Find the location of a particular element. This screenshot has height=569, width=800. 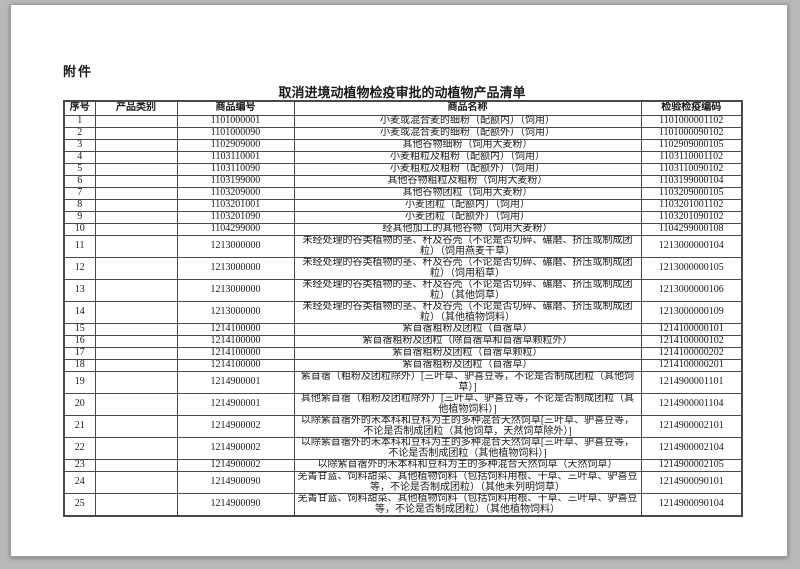

cell-ciq: 1213000000106 is located at coordinates (691, 290).